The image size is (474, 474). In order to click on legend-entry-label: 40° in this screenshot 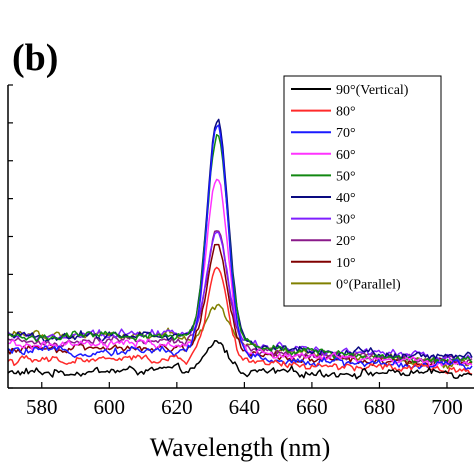, I will do `click(346, 198)`.